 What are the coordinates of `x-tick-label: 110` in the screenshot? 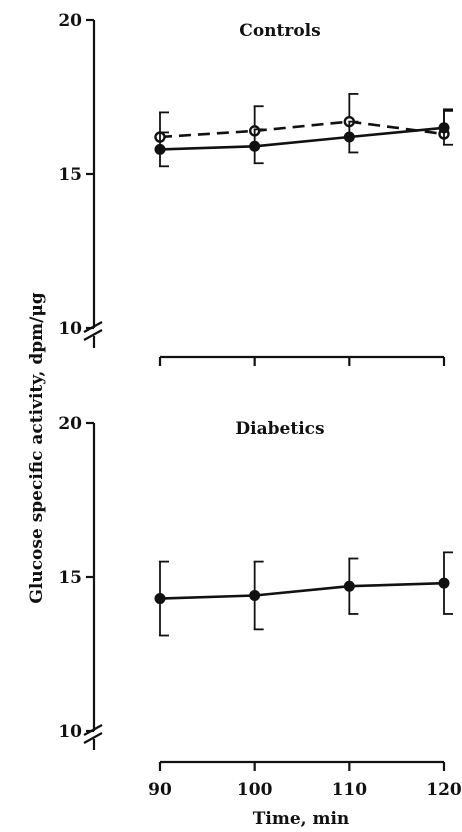 It's located at (350, 790).